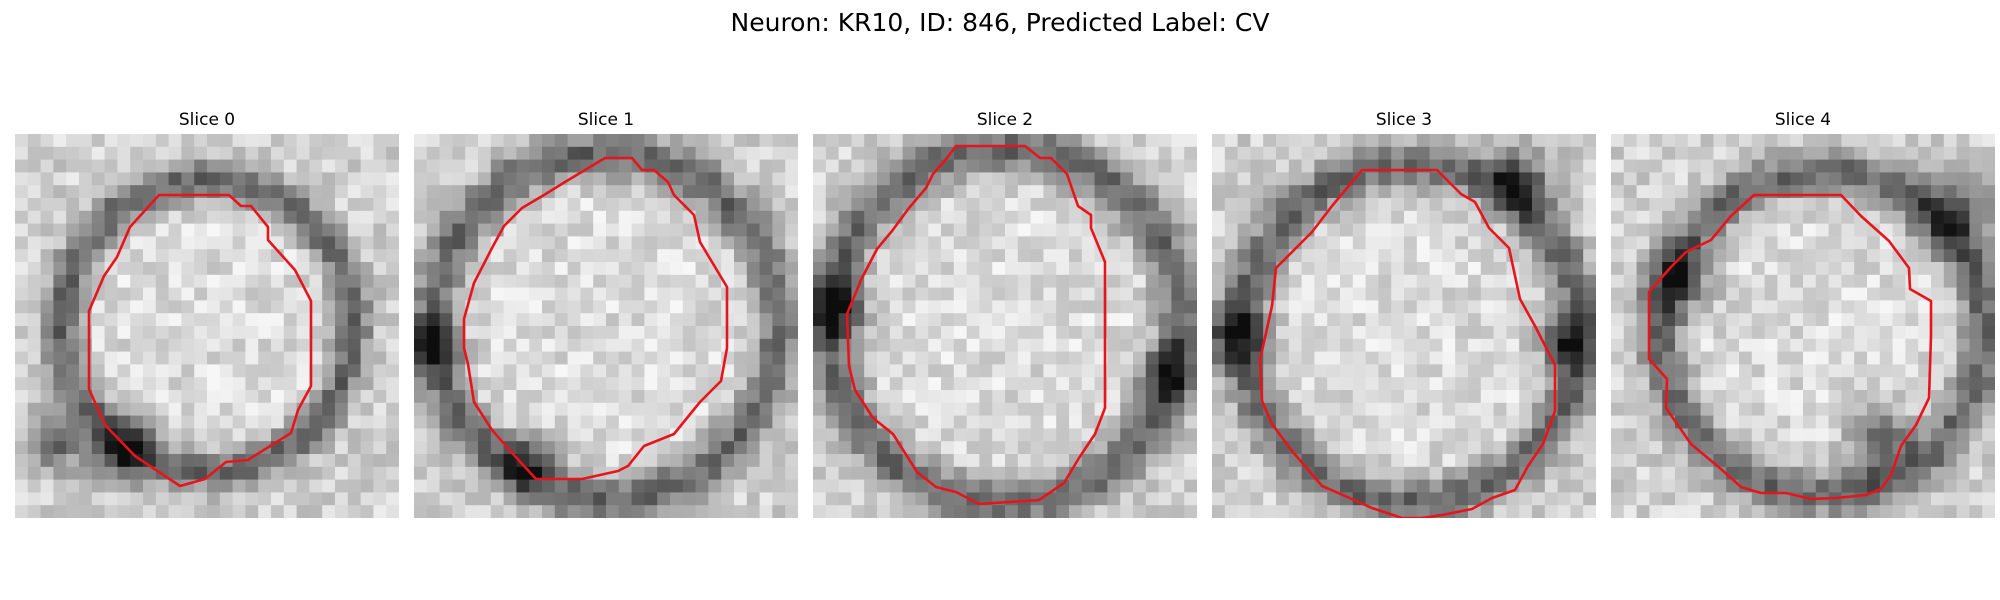 Image resolution: width=2000 pixels, height=600 pixels. What do you see at coordinates (207, 120) in the screenshot?
I see `slice-title: Slice 0` at bounding box center [207, 120].